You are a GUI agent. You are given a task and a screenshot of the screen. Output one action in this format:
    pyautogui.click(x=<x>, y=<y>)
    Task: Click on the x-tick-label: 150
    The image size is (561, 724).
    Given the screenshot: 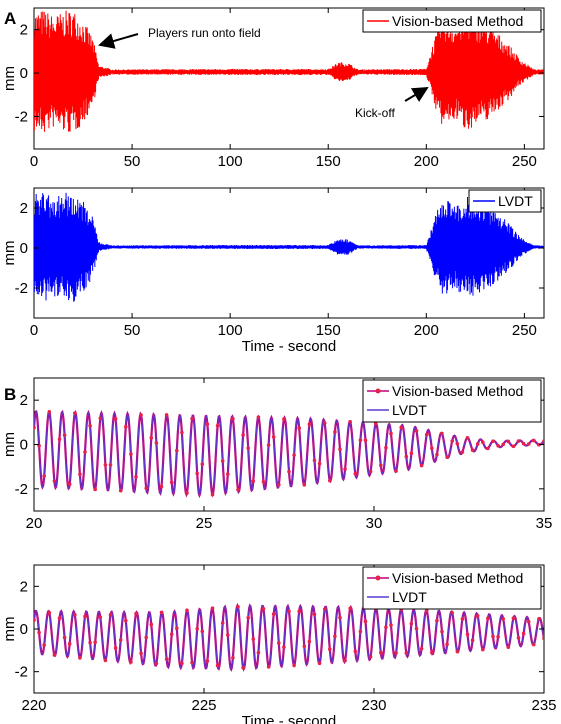 What is the action you would take?
    pyautogui.click(x=328, y=330)
    